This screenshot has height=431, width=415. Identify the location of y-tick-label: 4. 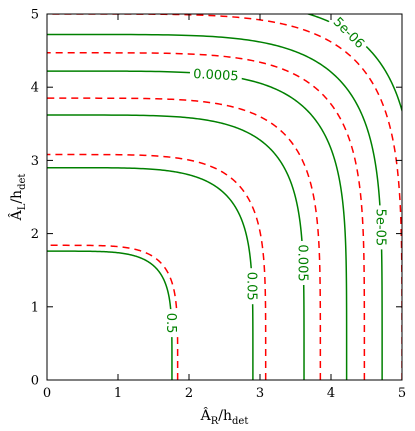
(35, 88).